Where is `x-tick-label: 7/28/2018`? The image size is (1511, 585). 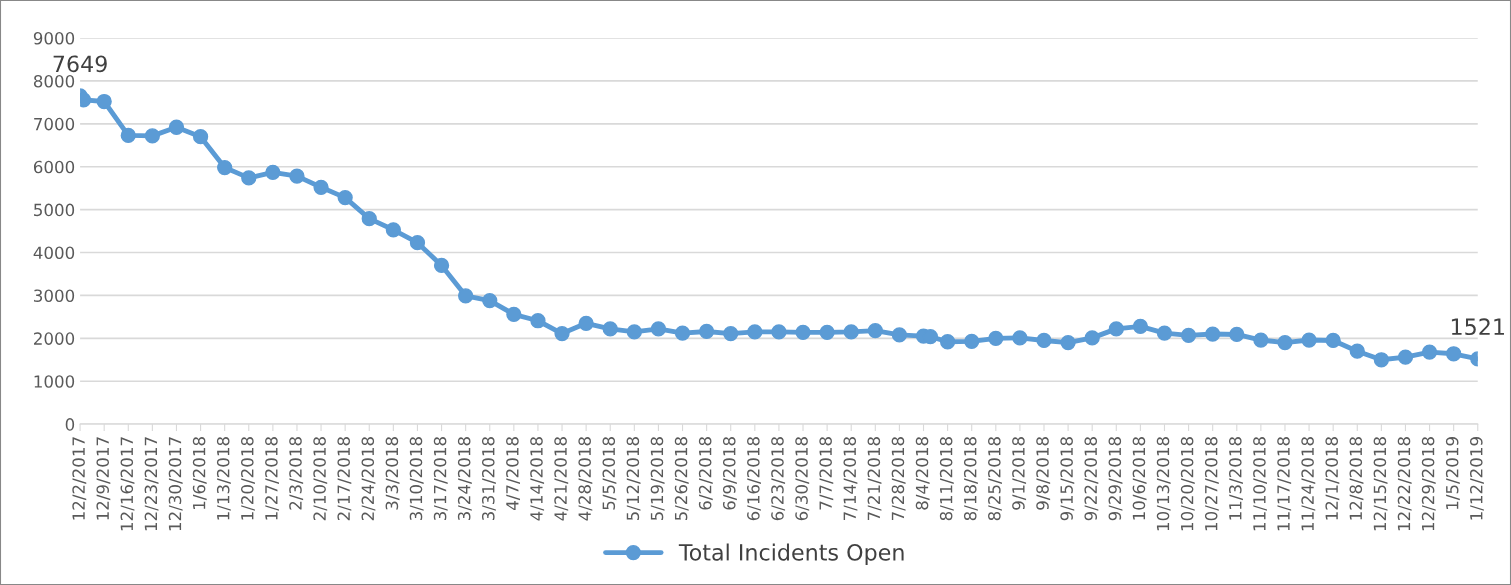 x-tick-label: 7/28/2018 is located at coordinates (898, 479).